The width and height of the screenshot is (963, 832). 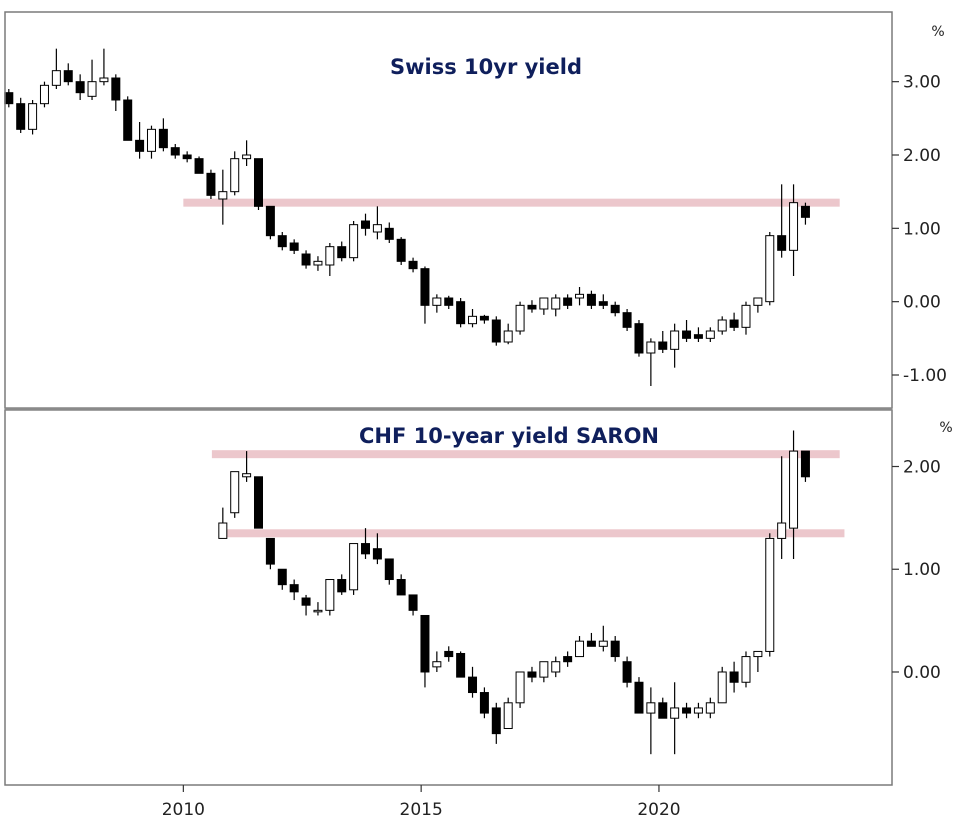 I want to click on top-unit-label: %, so click(x=937, y=32).